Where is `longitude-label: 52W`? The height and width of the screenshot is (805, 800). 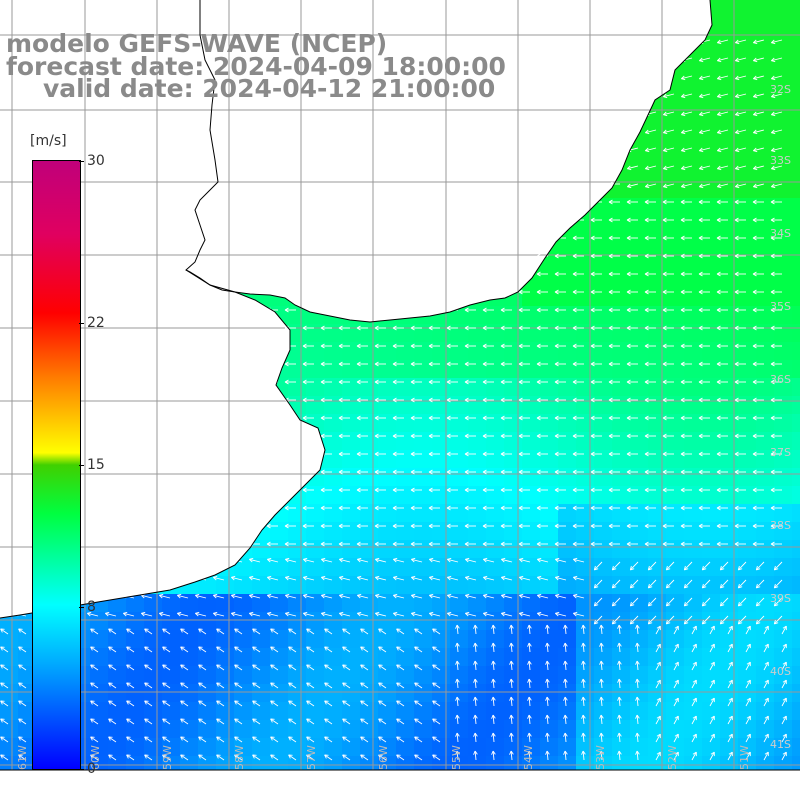
longitude-label: 52W is located at coordinates (672, 757).